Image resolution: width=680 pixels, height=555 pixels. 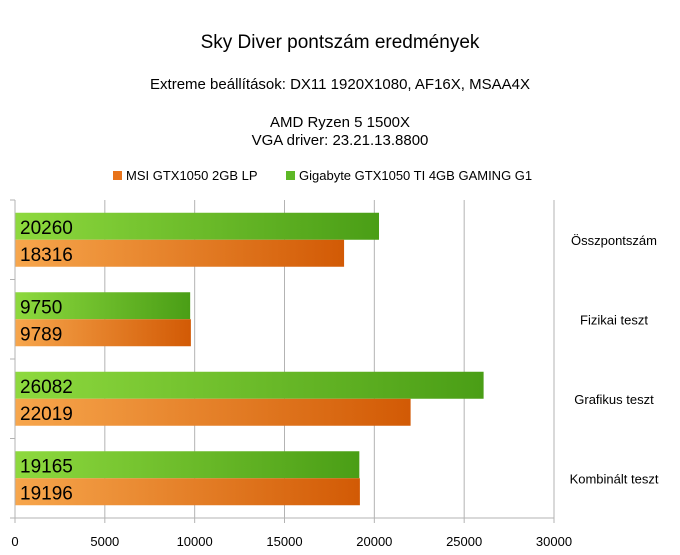 What do you see at coordinates (374, 541) in the screenshot?
I see `x-tick-label-4: 20000` at bounding box center [374, 541].